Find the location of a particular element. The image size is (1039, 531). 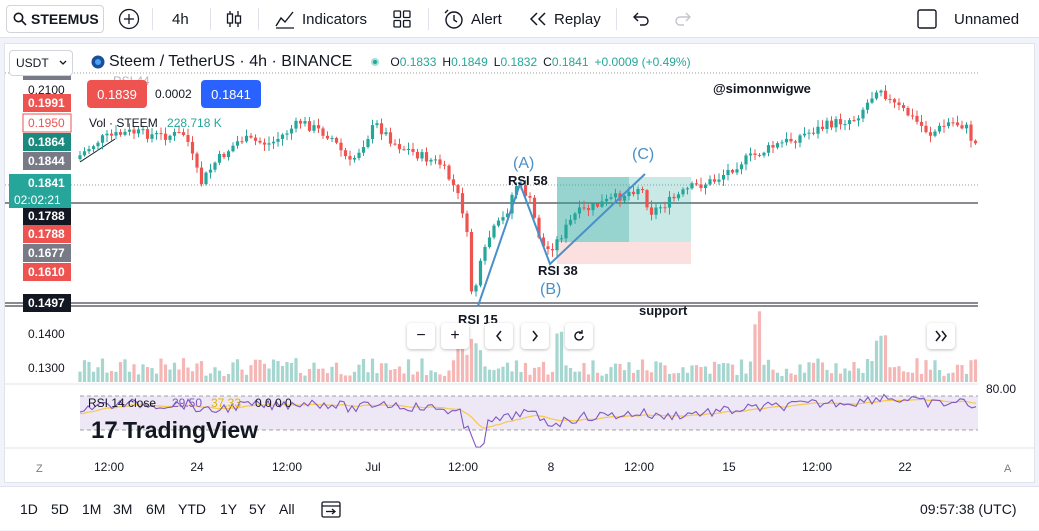

indicators-button: Indicators is located at coordinates (320, 19).